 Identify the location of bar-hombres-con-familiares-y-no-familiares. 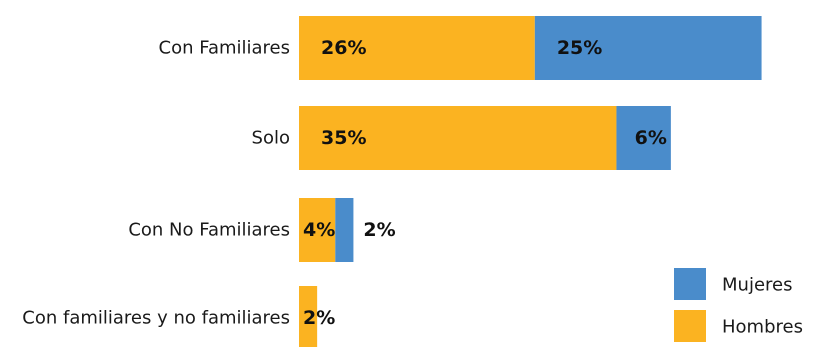
(308, 316).